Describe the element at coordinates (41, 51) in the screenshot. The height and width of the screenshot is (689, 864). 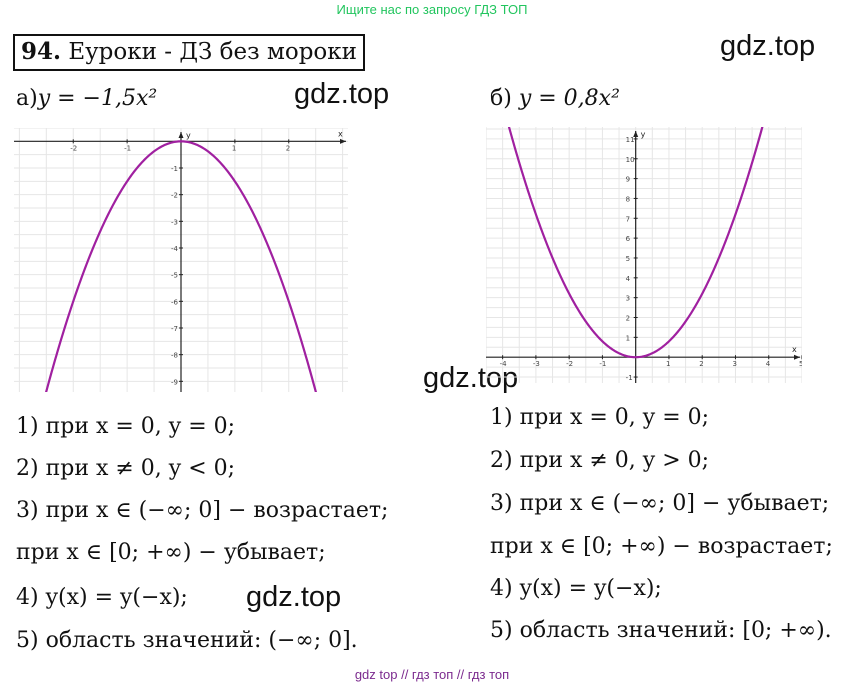
I see `exercise-number: 94.` at that location.